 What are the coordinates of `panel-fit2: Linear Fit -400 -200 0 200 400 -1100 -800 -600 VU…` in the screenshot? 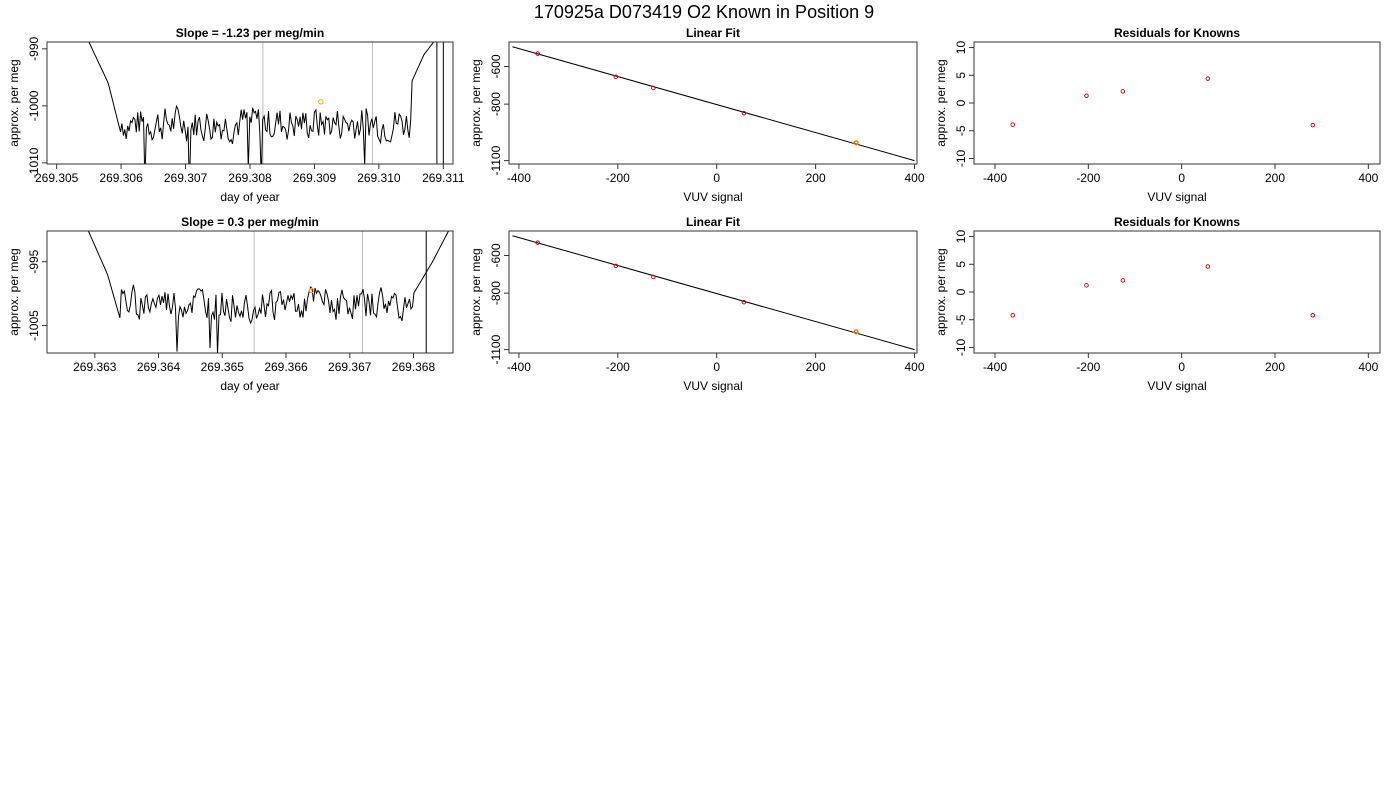 It's located at (697, 304).